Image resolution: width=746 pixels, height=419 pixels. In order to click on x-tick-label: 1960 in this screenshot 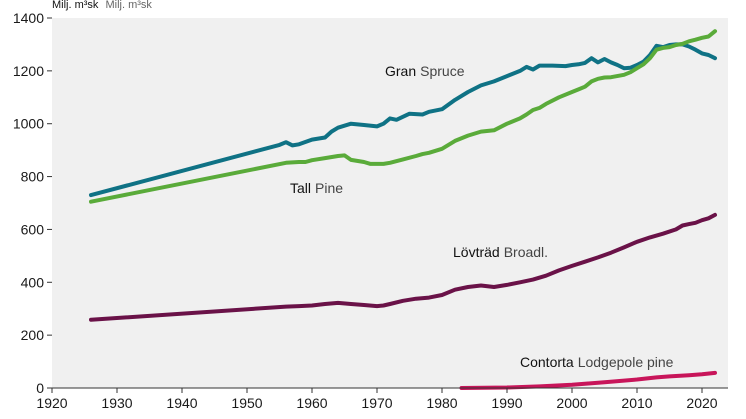, I will do `click(311, 403)`.